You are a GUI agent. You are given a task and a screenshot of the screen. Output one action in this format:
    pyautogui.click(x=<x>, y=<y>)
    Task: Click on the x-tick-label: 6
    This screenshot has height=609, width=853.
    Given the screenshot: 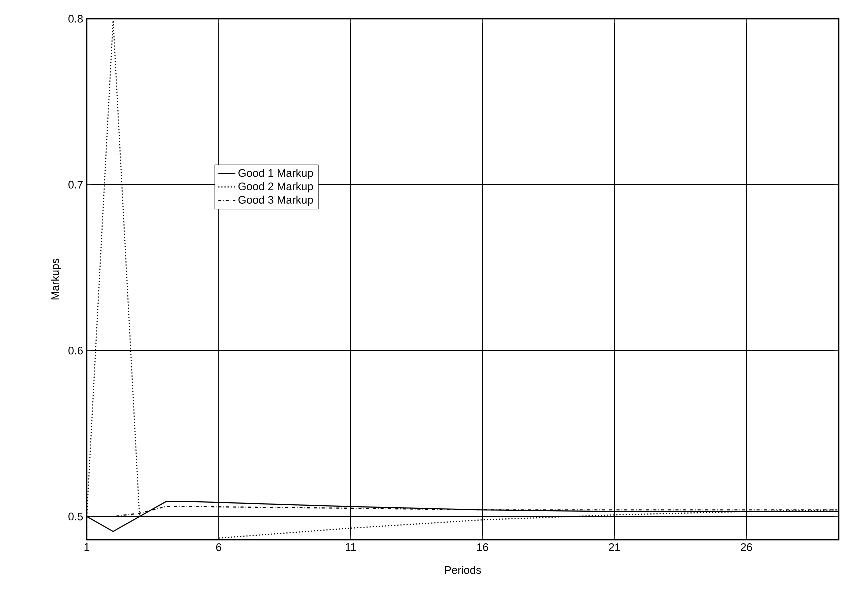 What is the action you would take?
    pyautogui.click(x=219, y=548)
    